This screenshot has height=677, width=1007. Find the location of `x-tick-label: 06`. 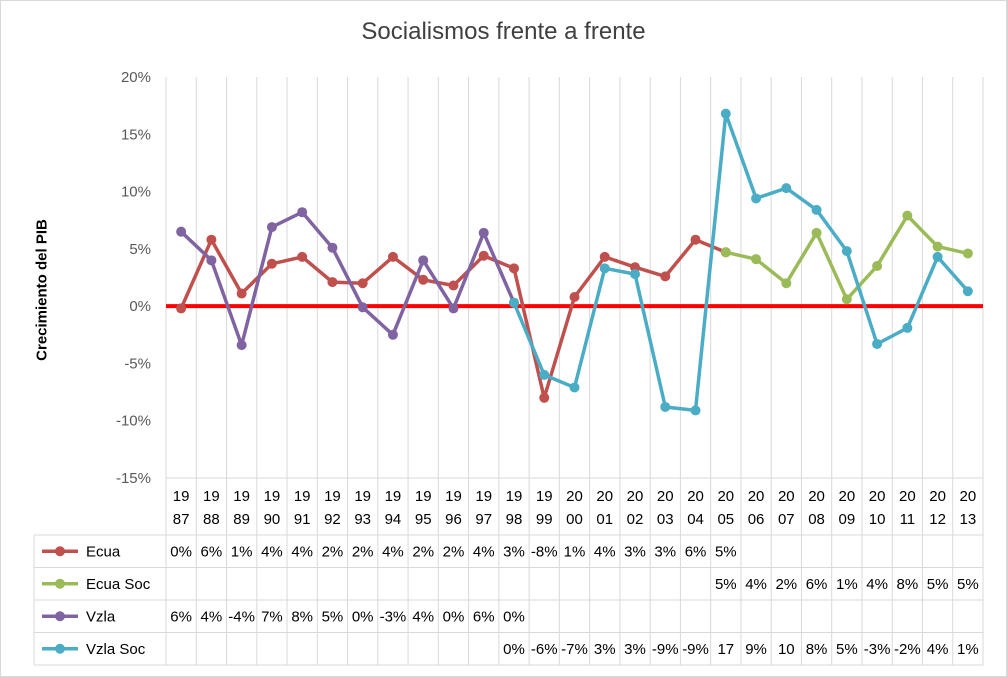

x-tick-label: 06 is located at coordinates (756, 519).